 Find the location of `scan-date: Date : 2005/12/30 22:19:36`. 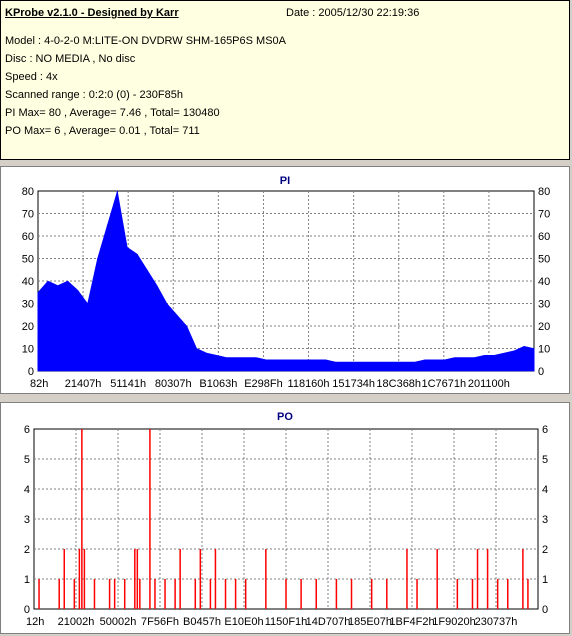

scan-date: Date : 2005/12/30 22:19:36 is located at coordinates (353, 13).